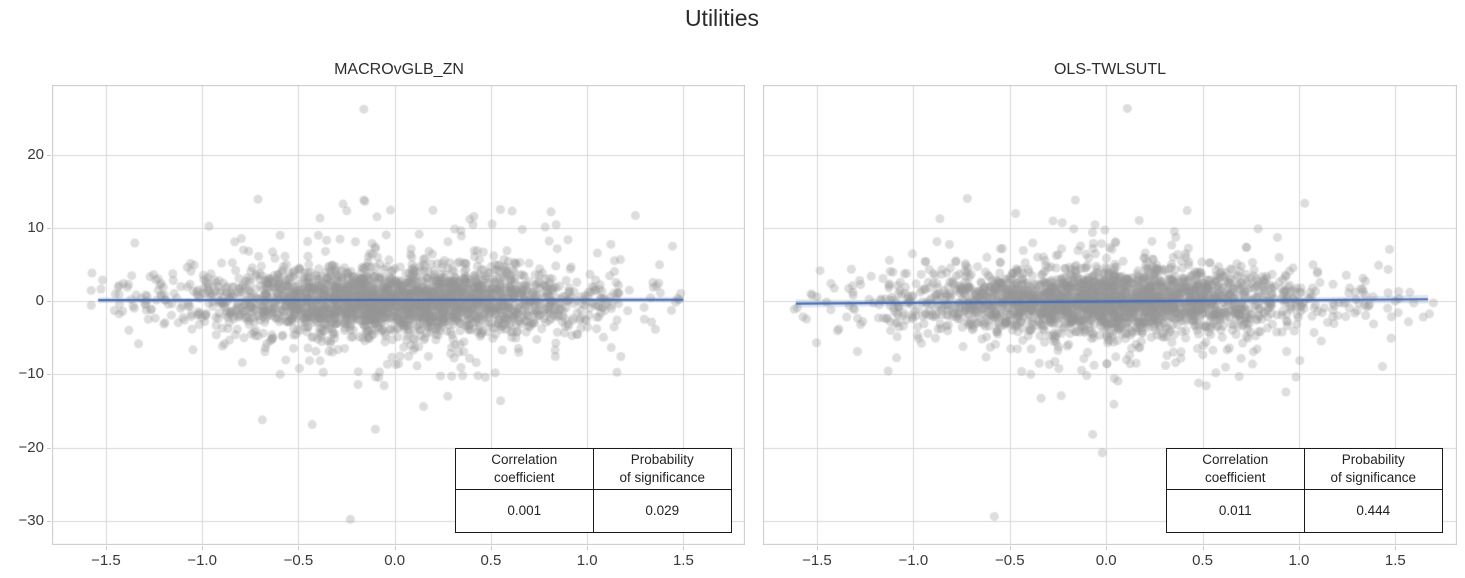 The height and width of the screenshot is (578, 1465). I want to click on stats-value-probability: 0.444, so click(1373, 511).